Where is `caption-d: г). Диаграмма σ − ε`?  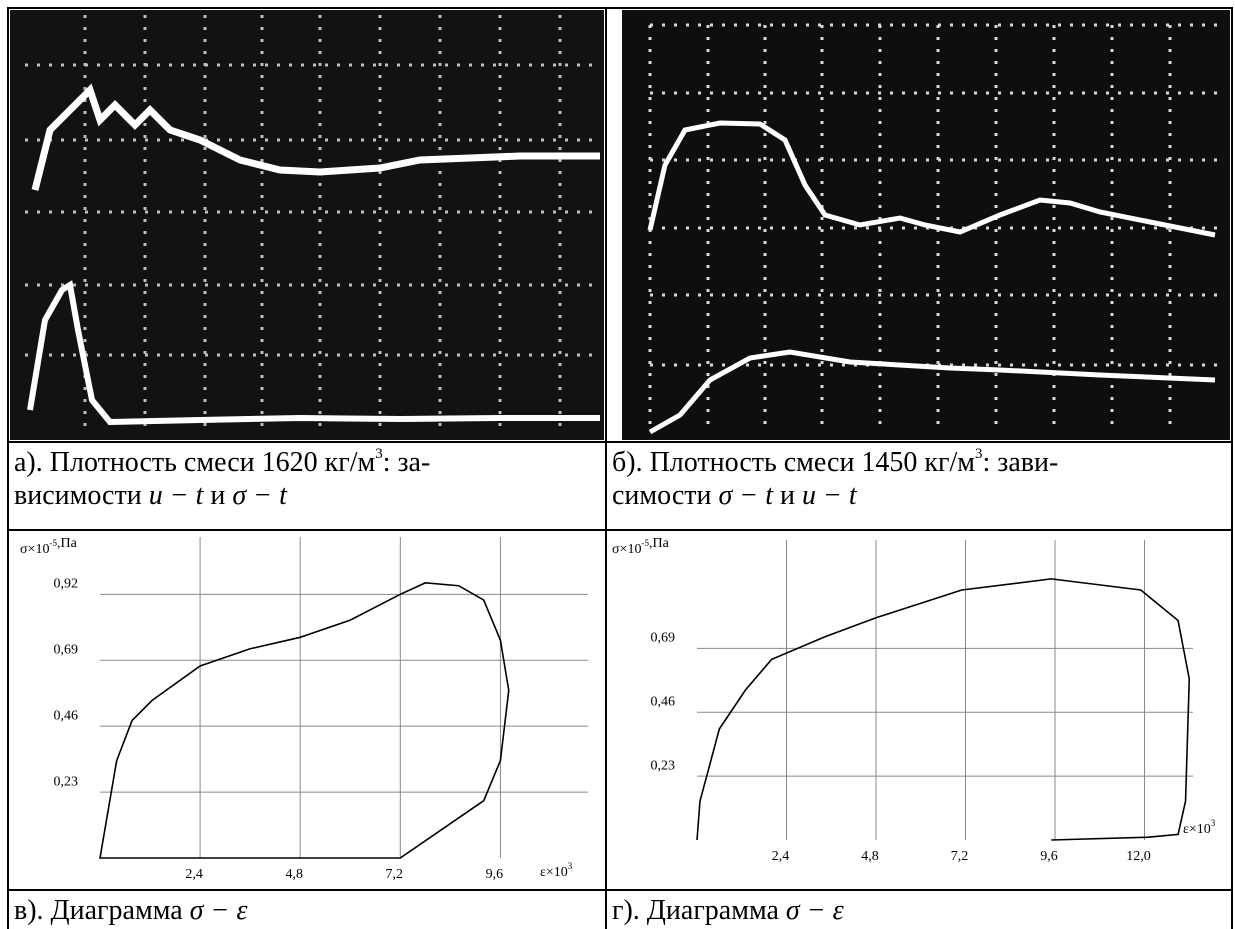
caption-d: г). Диаграмма σ − ε is located at coordinates (919, 909).